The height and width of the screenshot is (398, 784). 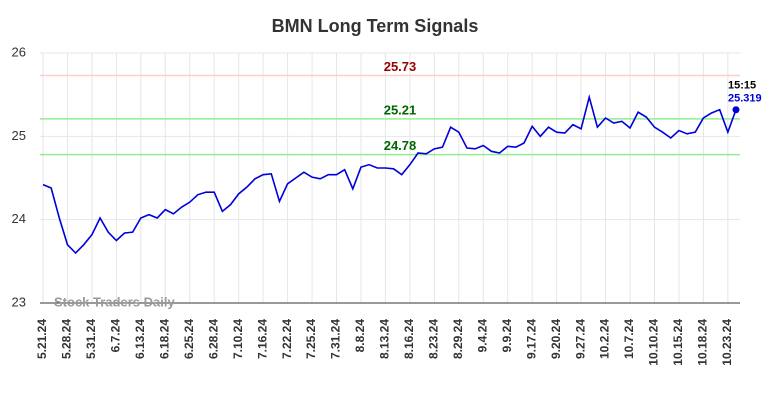 What do you see at coordinates (238, 339) in the screenshot?
I see `x-tick-label: 7.10.24` at bounding box center [238, 339].